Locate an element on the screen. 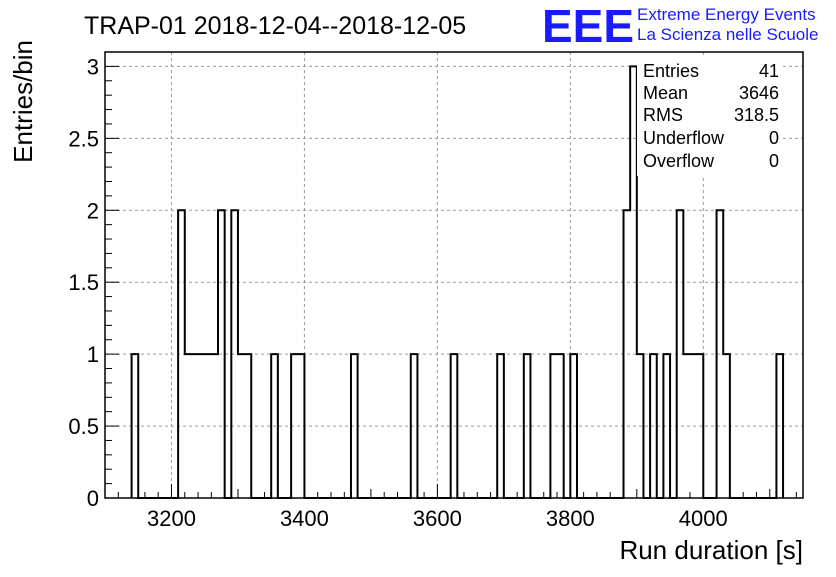  x-tick-label: 3200 is located at coordinates (171, 518).